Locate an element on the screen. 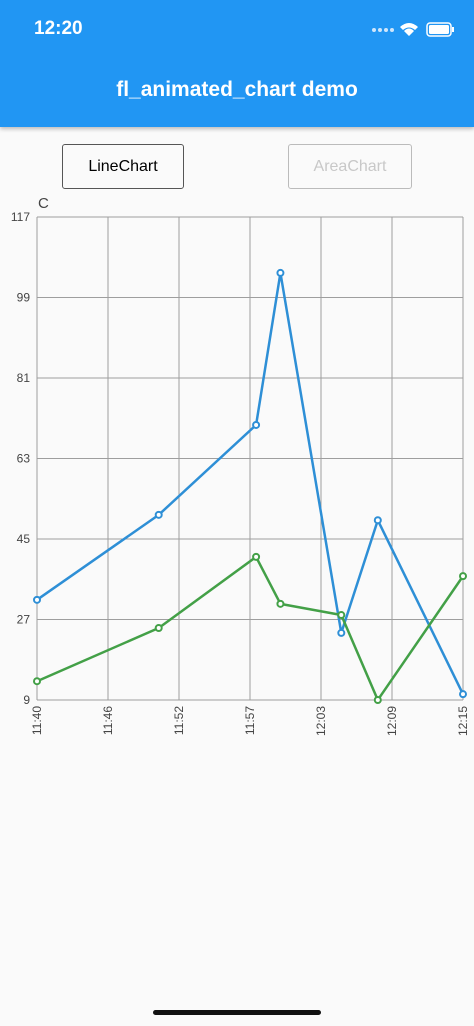  x-tick-label: 11:46 is located at coordinates (108, 720).